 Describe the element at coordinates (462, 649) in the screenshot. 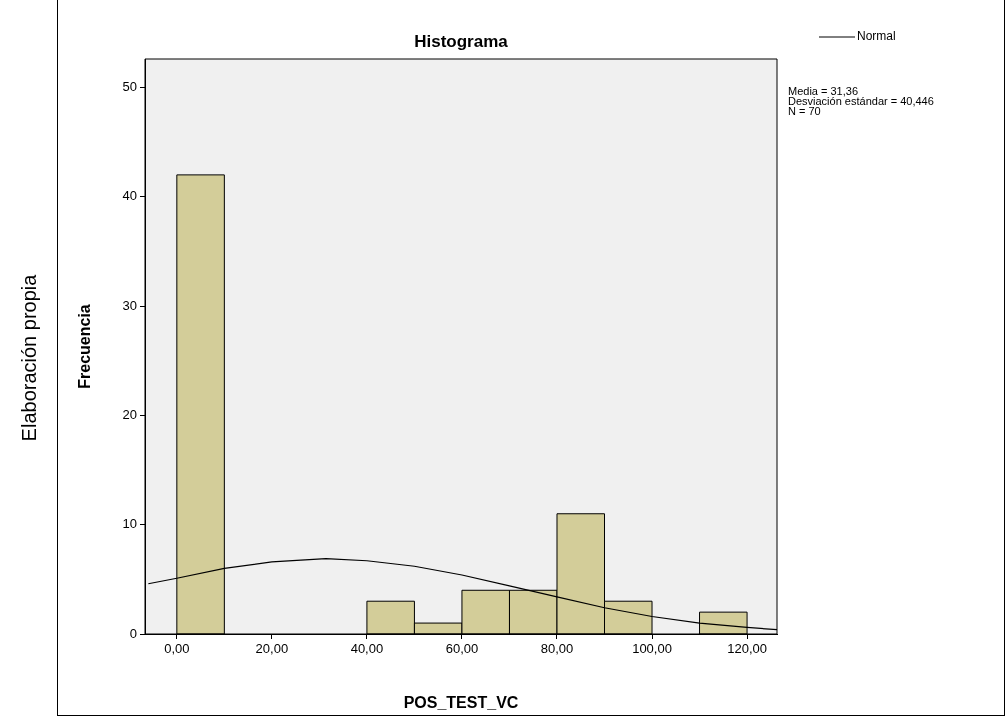

I see `x-tick-label: 60,00` at that location.